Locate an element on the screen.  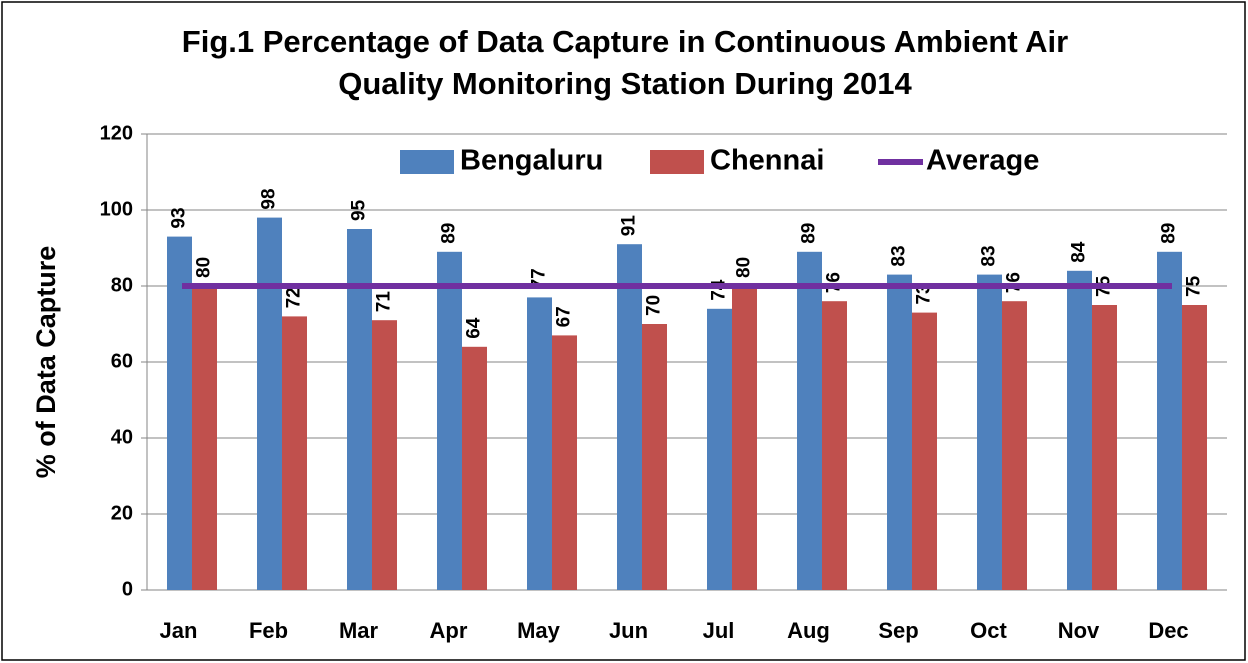
data-label: 75 is located at coordinates (1194, 286).